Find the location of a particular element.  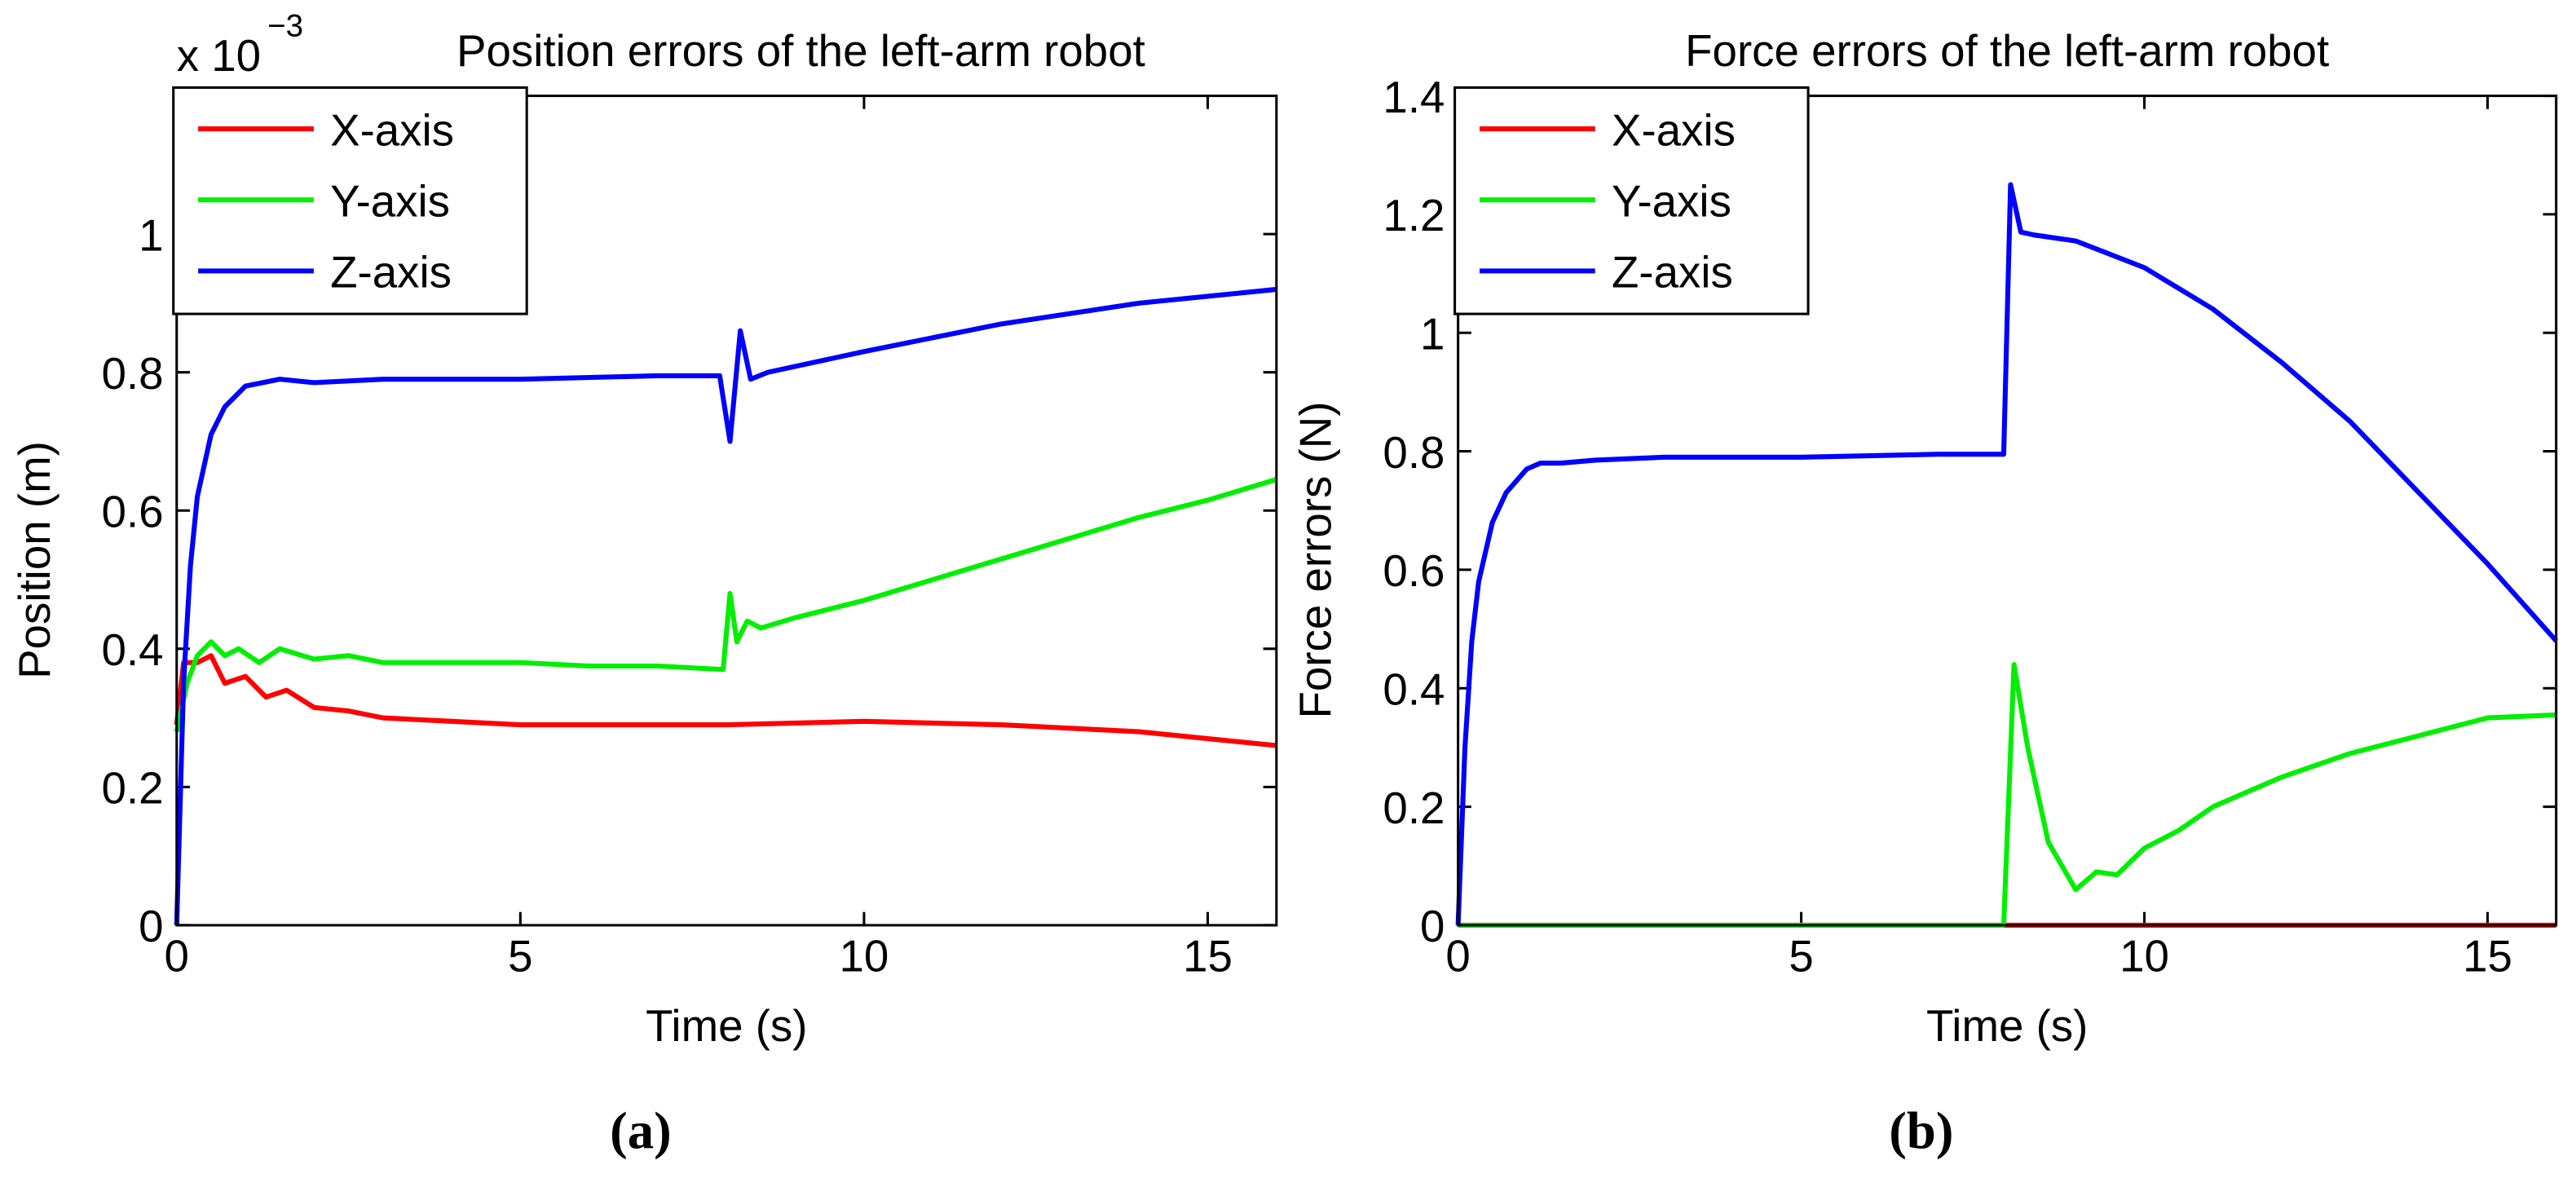

panel-caption: (a) is located at coordinates (641, 1131).